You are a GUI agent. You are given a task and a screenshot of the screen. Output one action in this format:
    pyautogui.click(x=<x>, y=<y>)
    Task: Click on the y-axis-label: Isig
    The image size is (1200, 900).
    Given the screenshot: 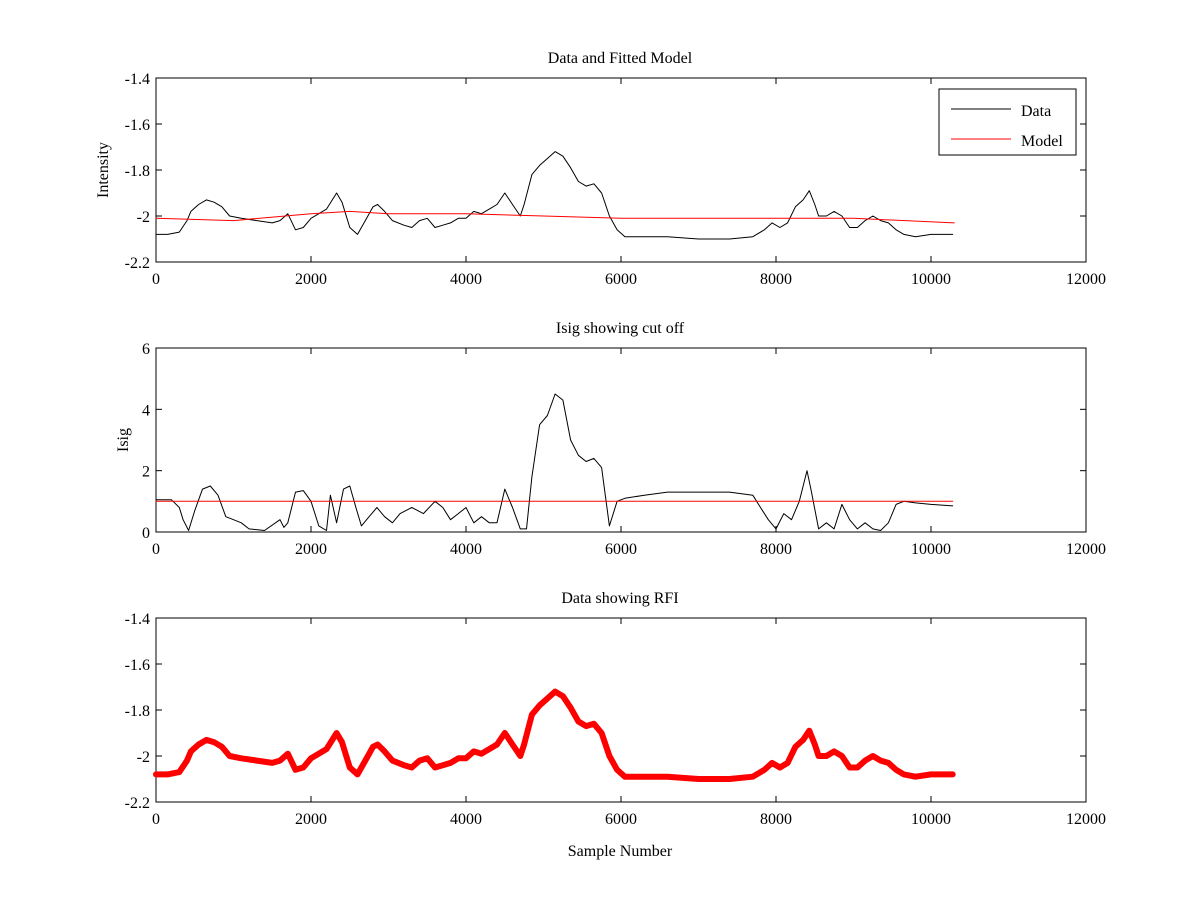 What is the action you would take?
    pyautogui.click(x=123, y=440)
    